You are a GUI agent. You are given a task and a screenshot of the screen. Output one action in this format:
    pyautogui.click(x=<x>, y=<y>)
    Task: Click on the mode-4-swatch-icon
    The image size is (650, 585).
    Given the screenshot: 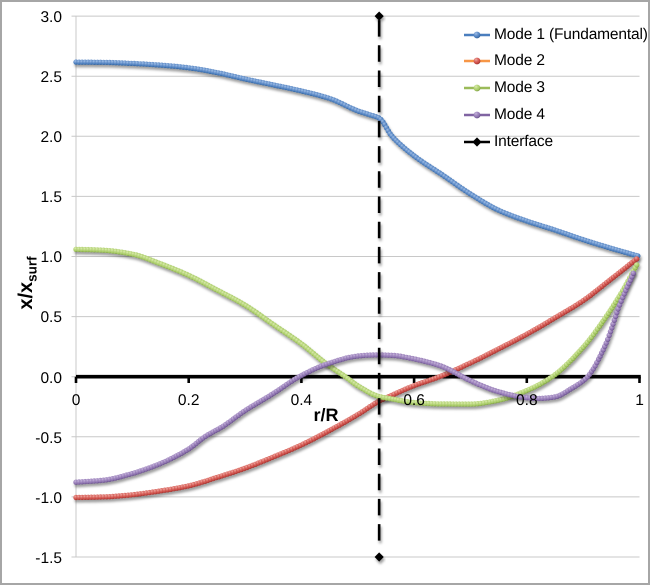 What is the action you would take?
    pyautogui.click(x=477, y=115)
    